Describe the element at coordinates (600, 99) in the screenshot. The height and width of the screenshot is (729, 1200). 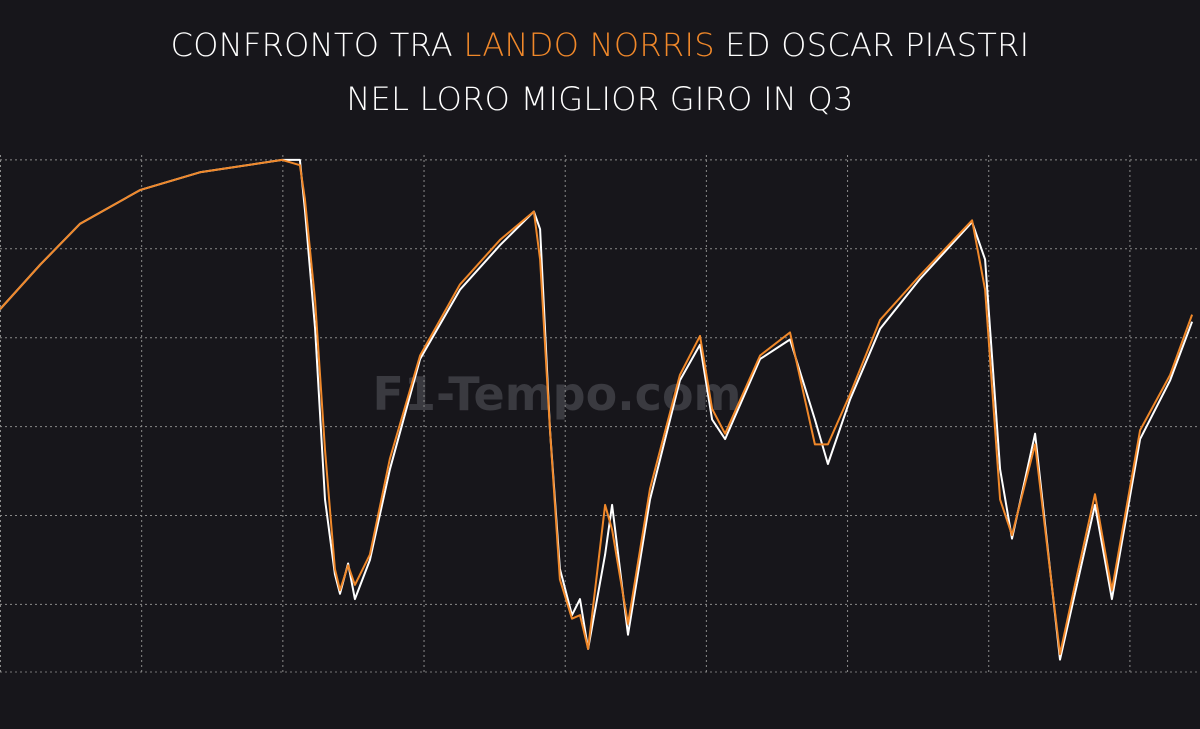
I see `title-line: NEL LORO MIGLIOR GIRO IN Q3` at that location.